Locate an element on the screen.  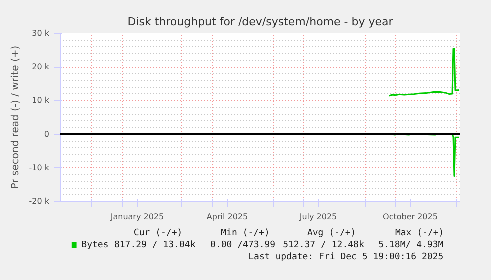
y-axis-title: Pr second read (-) / write (+) is located at coordinates (16, 118).